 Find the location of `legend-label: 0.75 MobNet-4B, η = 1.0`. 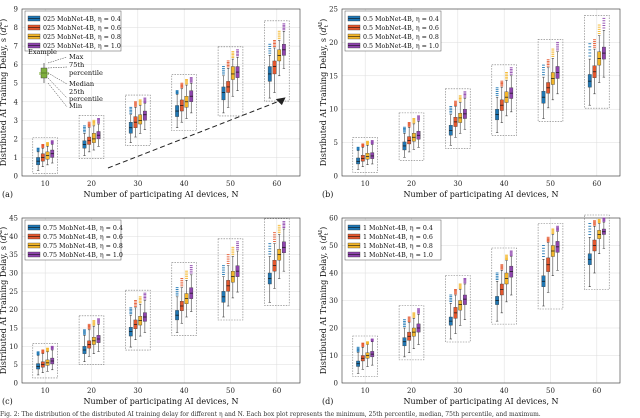

legend-label: 0.75 MobNet-4B, η = 1.0 is located at coordinates (83, 255).